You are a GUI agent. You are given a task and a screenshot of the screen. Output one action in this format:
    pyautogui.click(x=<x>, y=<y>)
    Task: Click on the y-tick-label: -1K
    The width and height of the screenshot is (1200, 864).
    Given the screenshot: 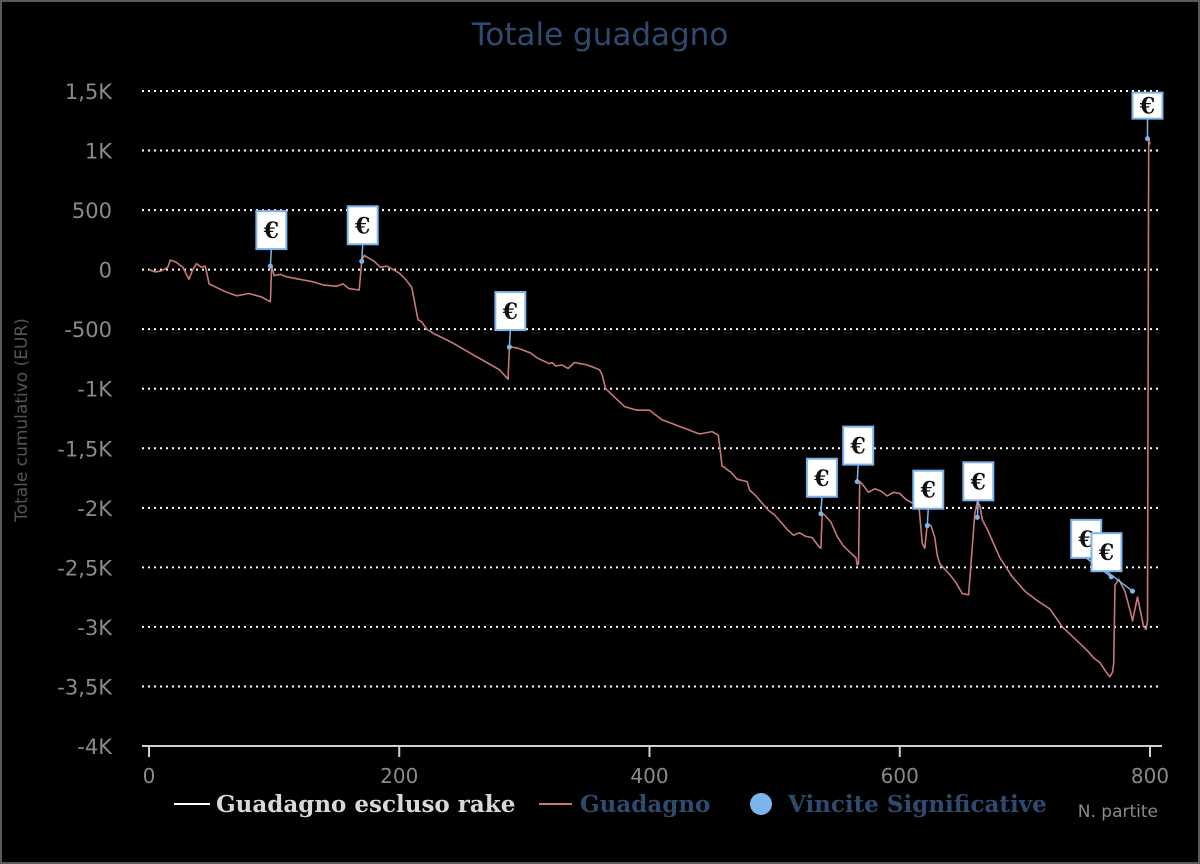 What is the action you would take?
    pyautogui.click(x=95, y=390)
    